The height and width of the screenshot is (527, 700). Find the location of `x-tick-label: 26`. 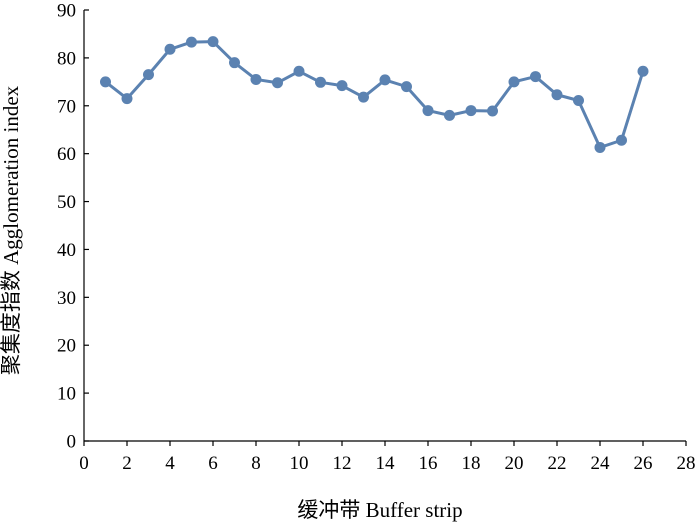

x-tick-label: 26 is located at coordinates (643, 463).